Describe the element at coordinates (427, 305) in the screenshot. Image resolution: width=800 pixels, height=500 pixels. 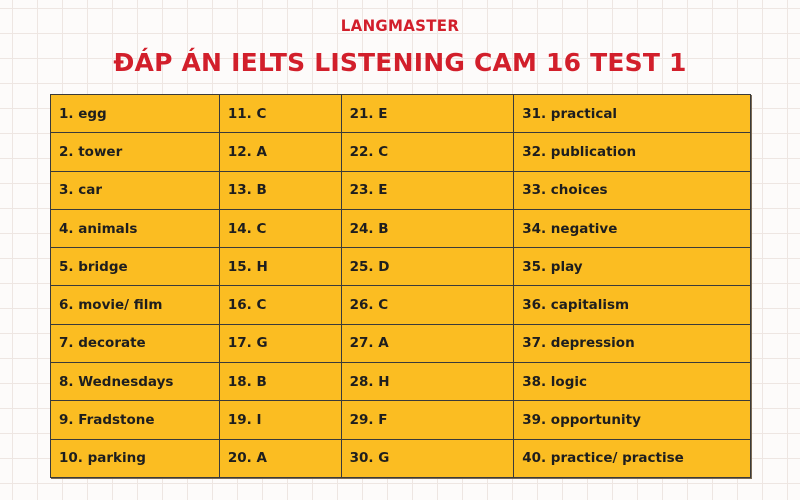
I see `answer-cell: 26. C` at that location.